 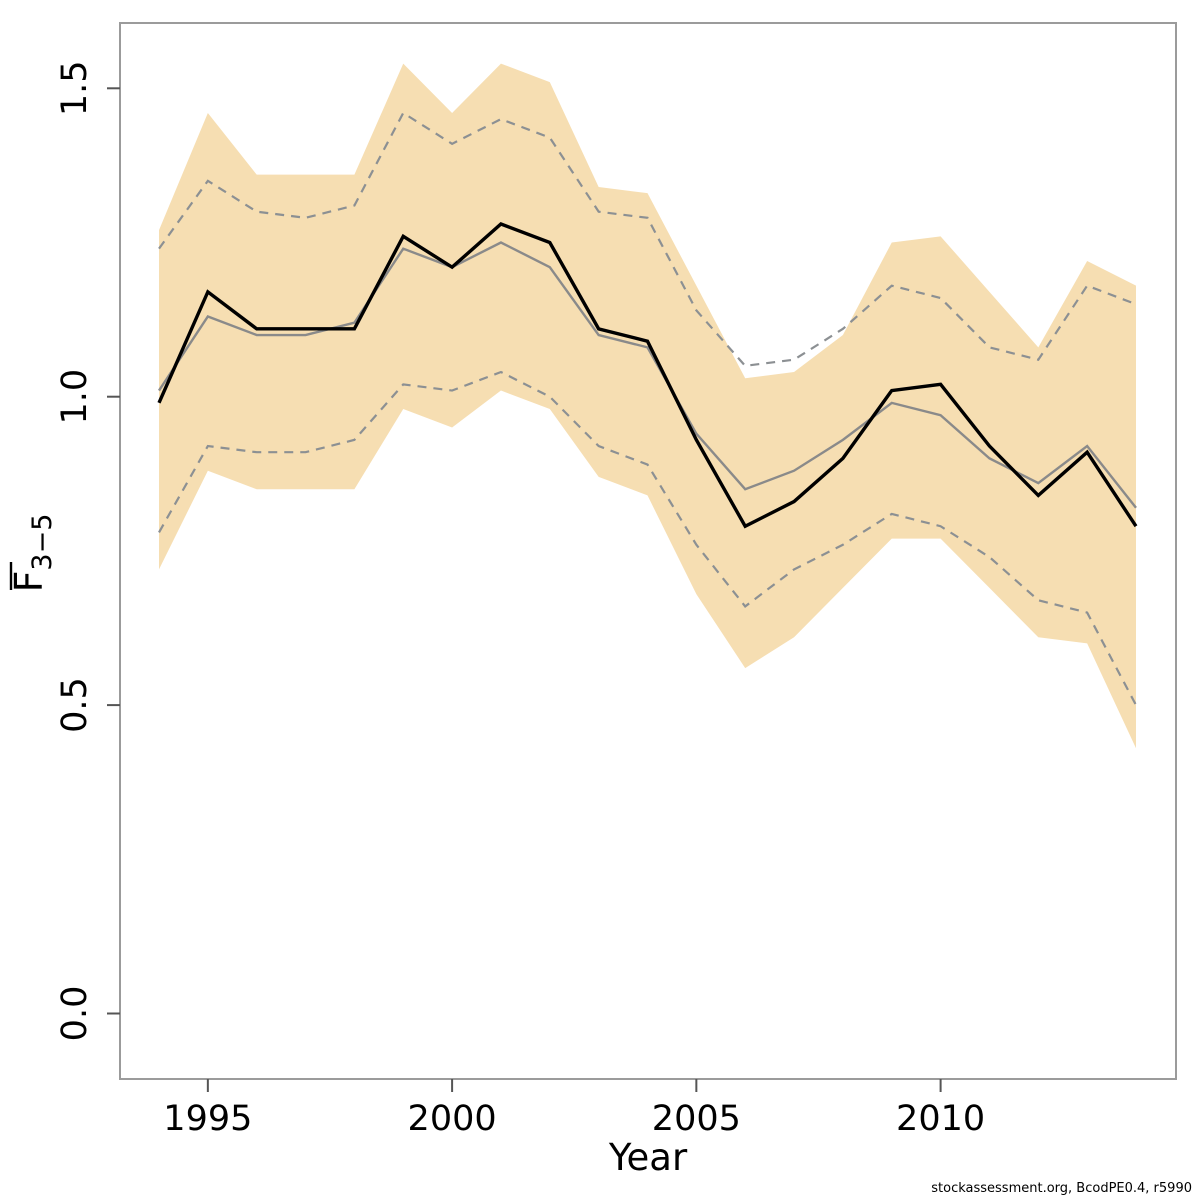 I want to click on x-tick-label: 2010, so click(x=940, y=1119).